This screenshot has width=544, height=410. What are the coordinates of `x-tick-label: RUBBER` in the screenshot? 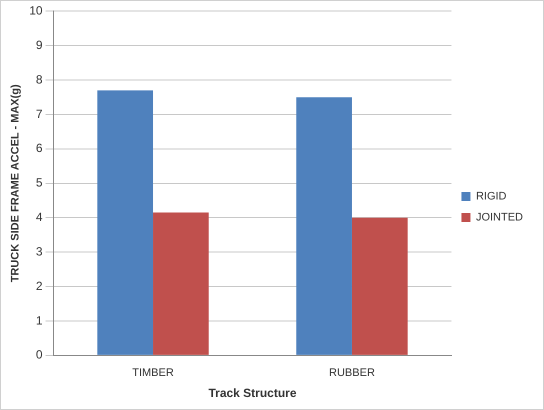 It's located at (352, 373).